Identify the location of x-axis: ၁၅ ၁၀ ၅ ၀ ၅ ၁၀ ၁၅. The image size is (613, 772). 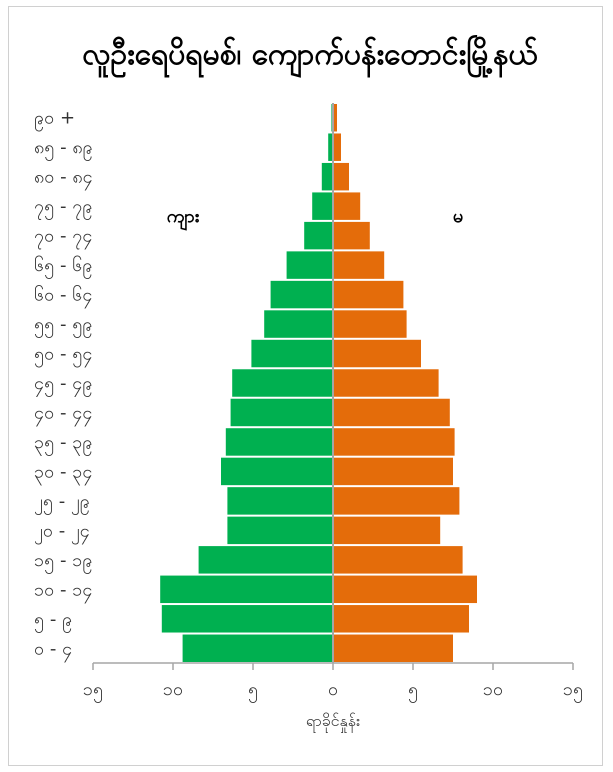
(333, 682).